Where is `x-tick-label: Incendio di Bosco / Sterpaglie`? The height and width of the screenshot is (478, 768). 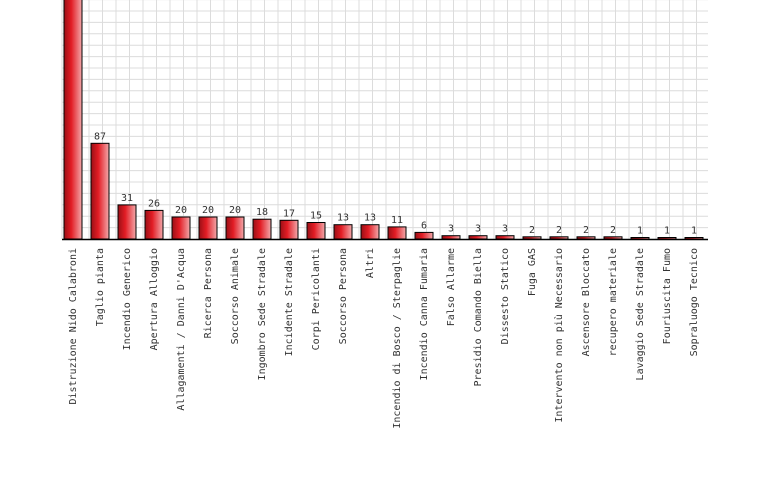
x-tick-label: Incendio di Bosco / Sterpaglie is located at coordinates (397, 338).